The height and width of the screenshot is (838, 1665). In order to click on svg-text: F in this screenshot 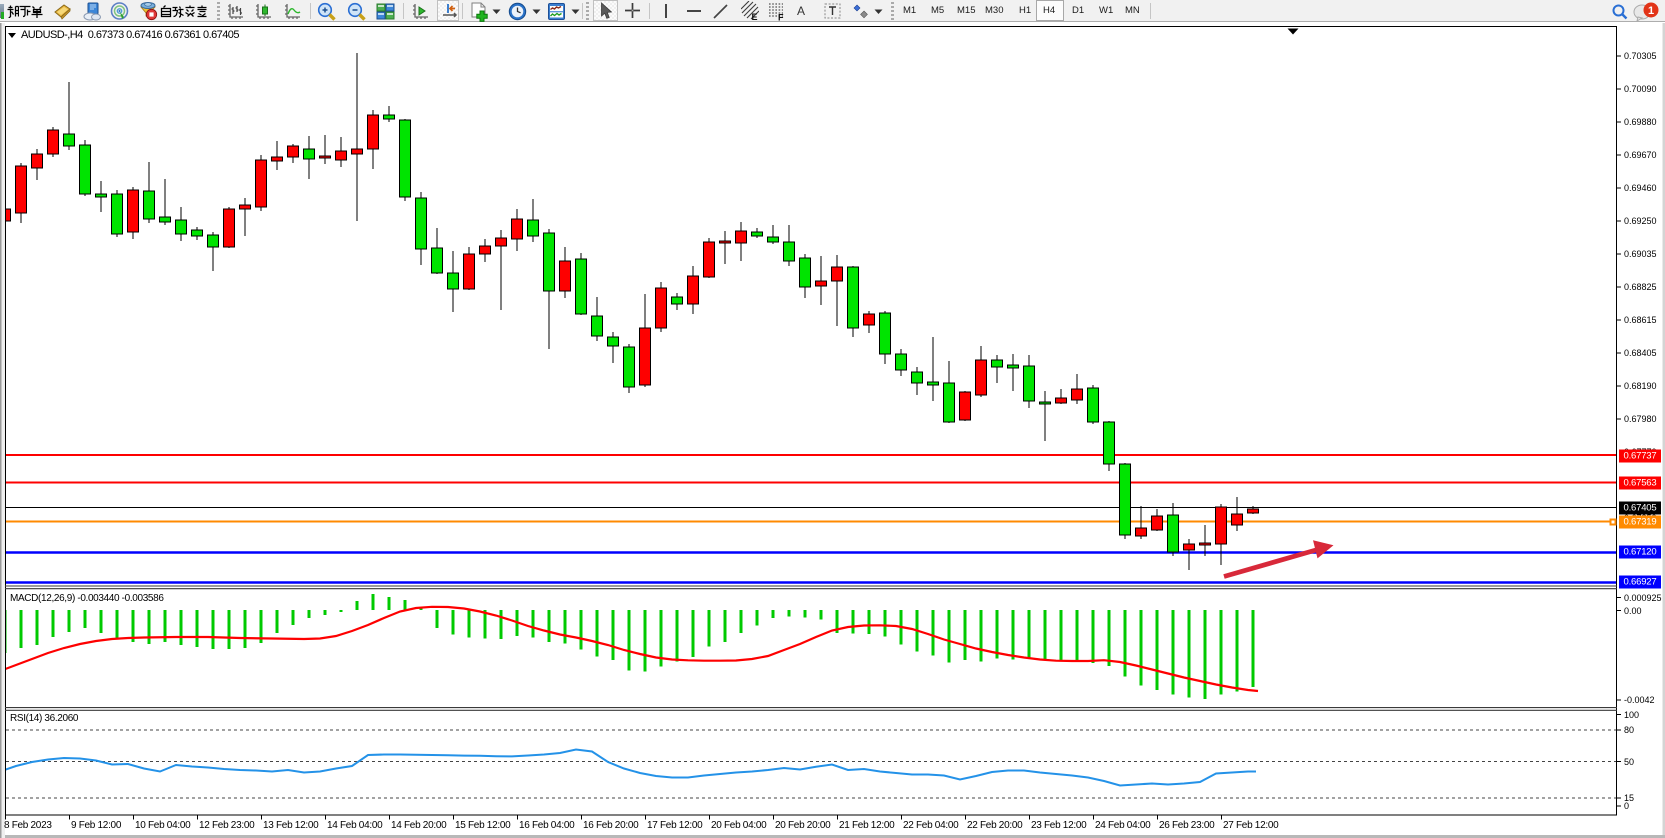, I will do `click(781, 17)`.